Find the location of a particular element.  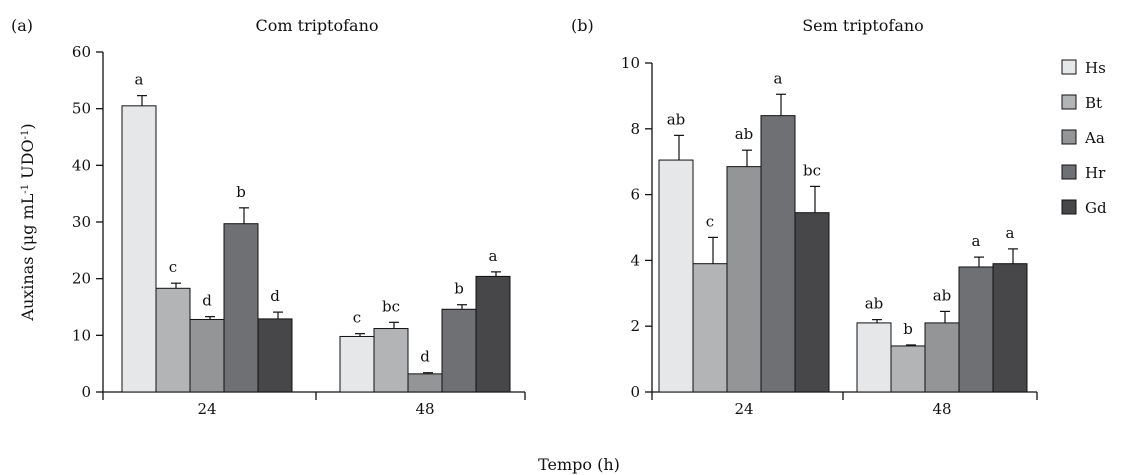

panel-title: Sem triptofano is located at coordinates (863, 25).